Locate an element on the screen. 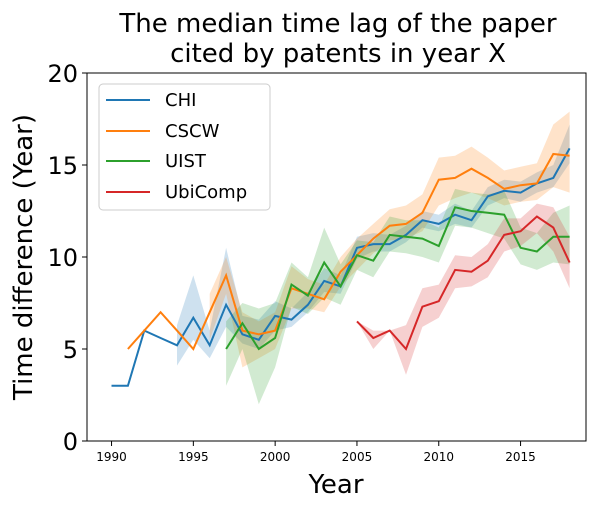 The image size is (594, 509). x-tick-label-1990: 1990 is located at coordinates (111, 457).